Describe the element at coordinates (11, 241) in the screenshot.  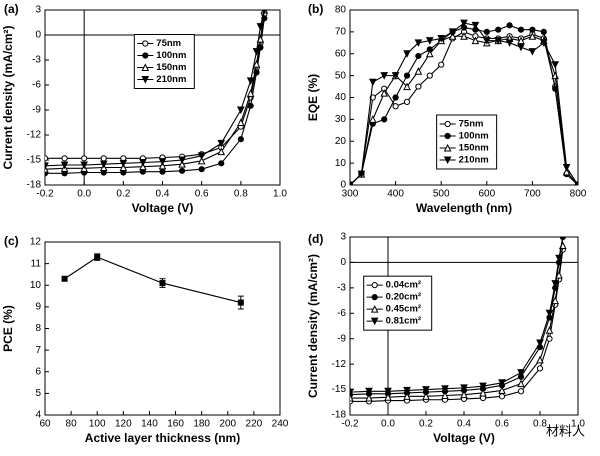
I see `panel-label: (c)` at that location.